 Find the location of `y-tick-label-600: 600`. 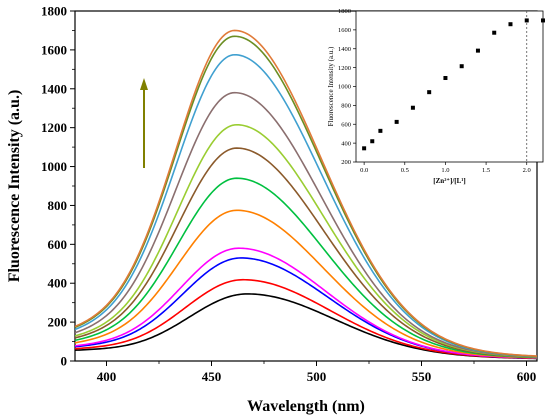

y-tick-label-600: 600 is located at coordinates (58, 244).